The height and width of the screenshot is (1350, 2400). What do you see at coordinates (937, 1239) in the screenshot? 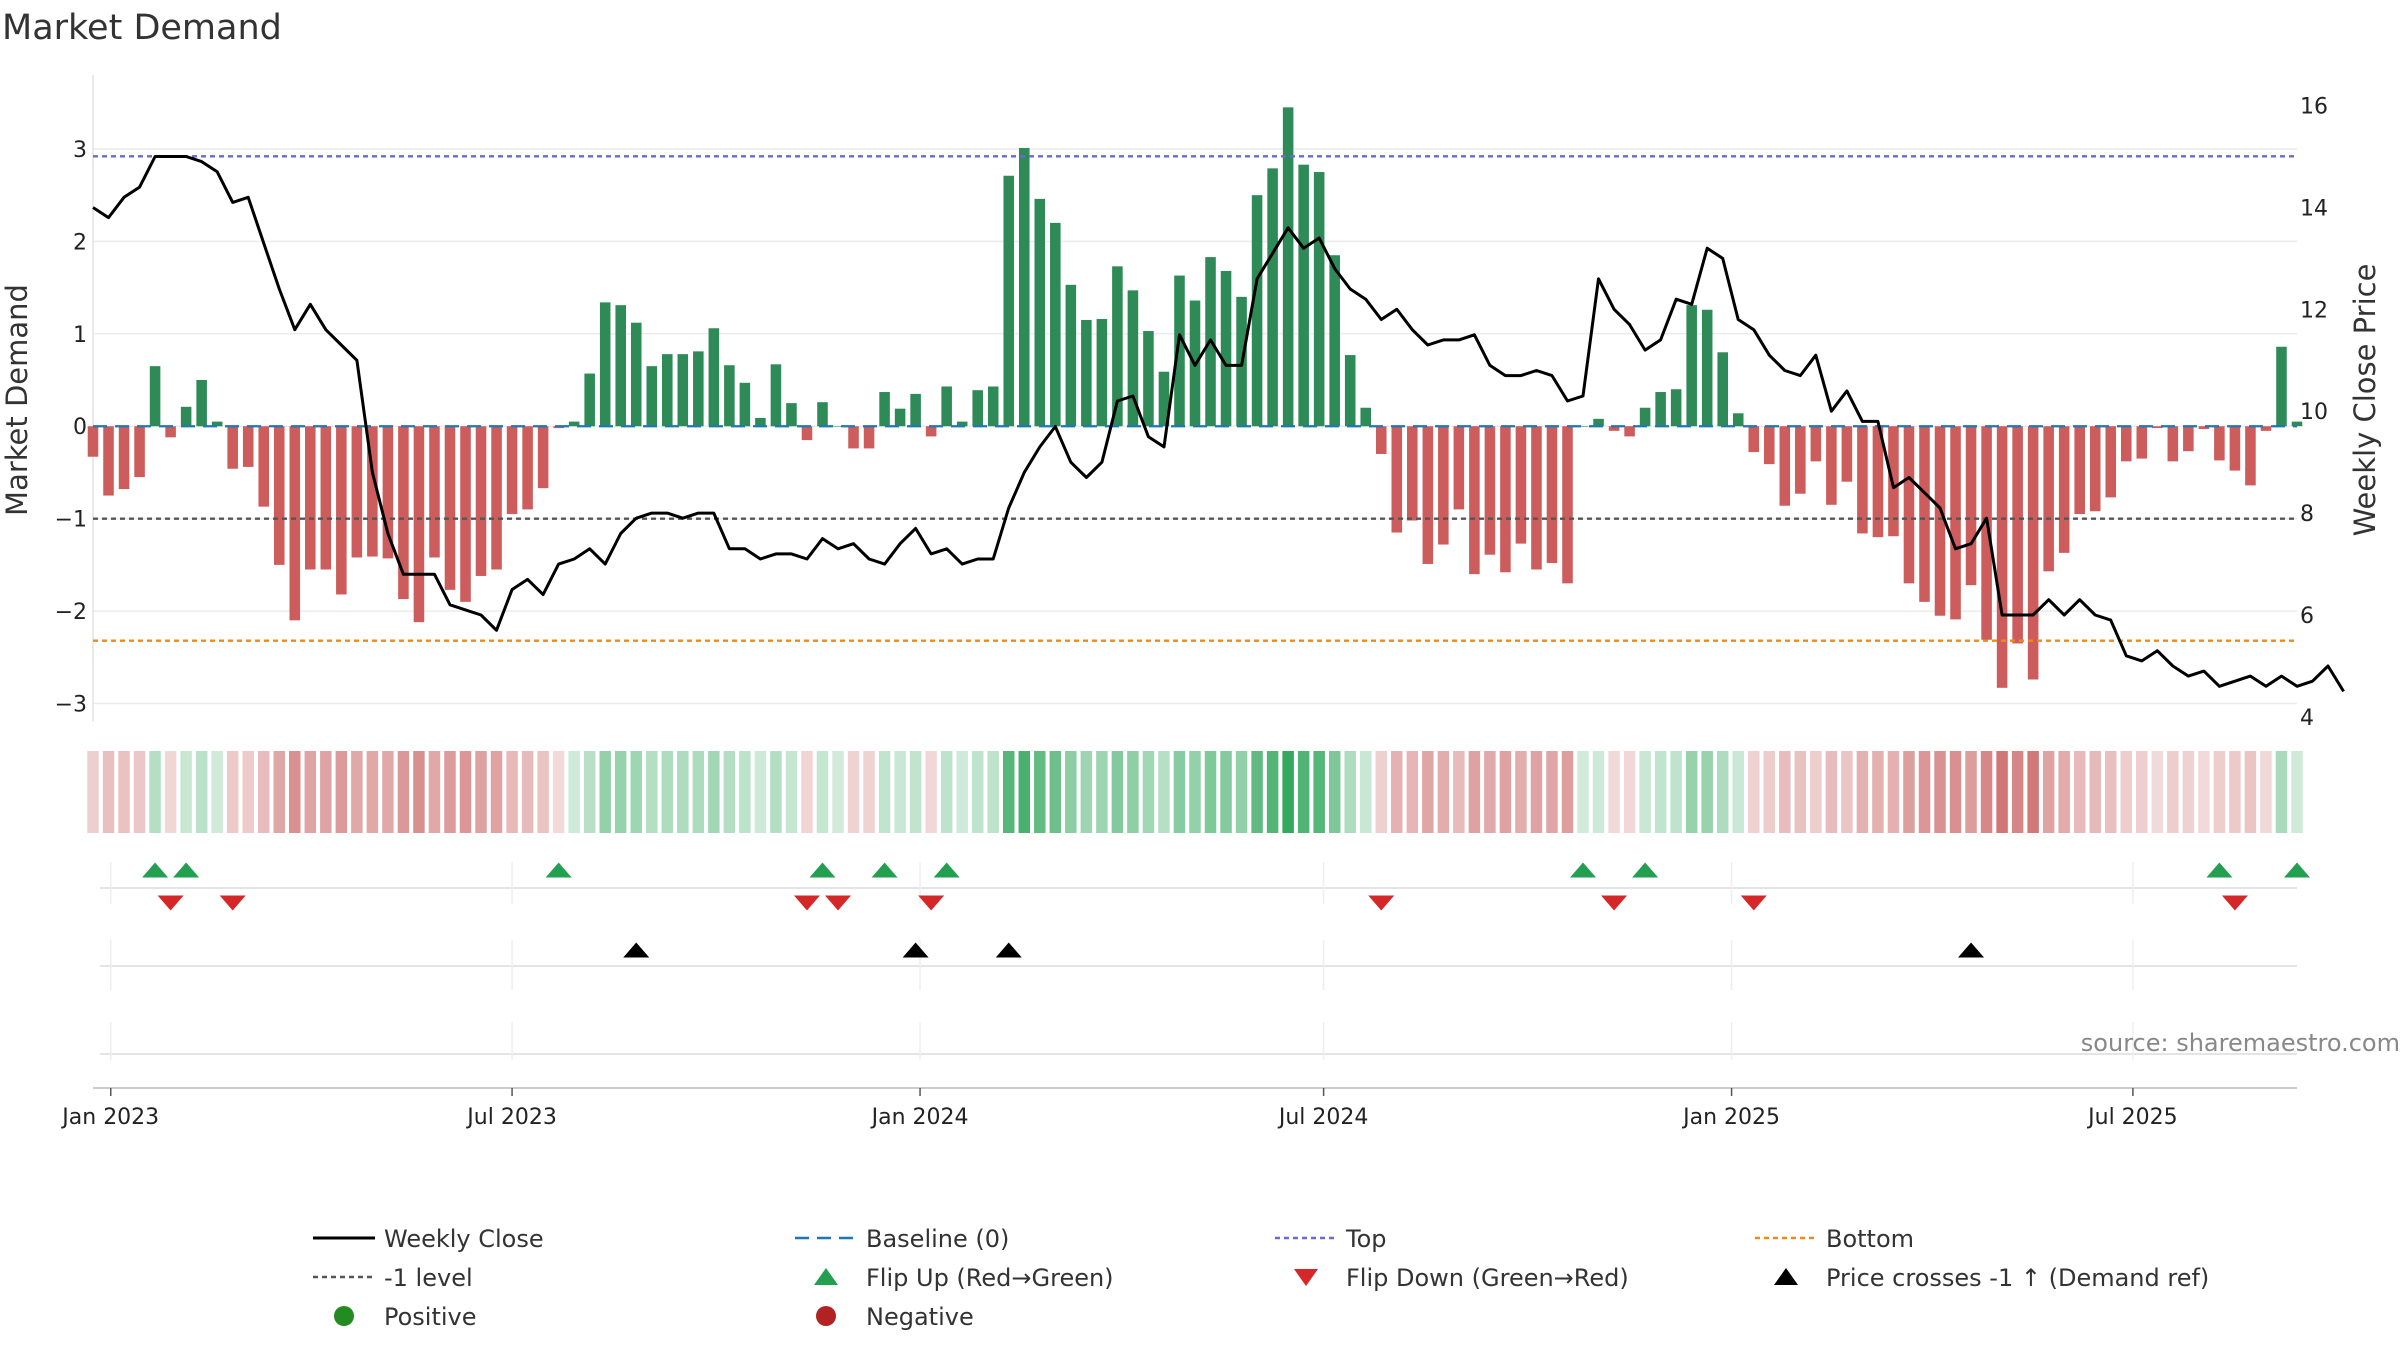
I see `legend-label: Baseline (0)` at bounding box center [937, 1239].